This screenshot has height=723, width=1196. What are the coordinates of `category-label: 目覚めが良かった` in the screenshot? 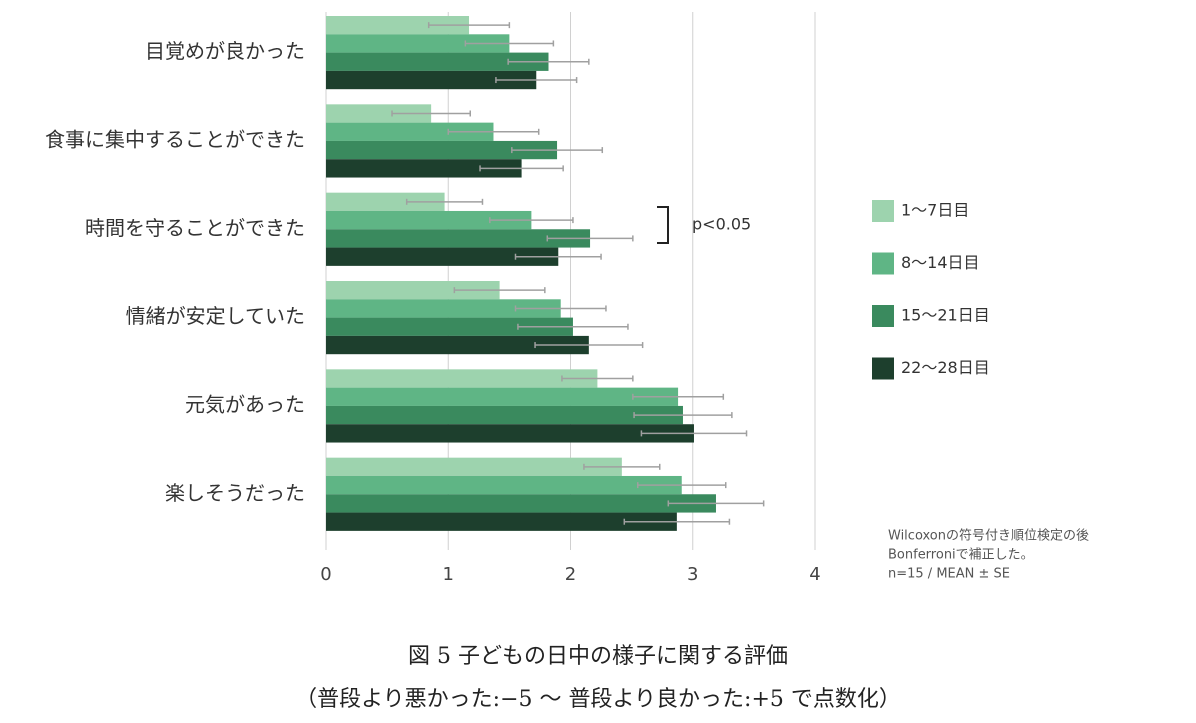 It's located at (225, 51).